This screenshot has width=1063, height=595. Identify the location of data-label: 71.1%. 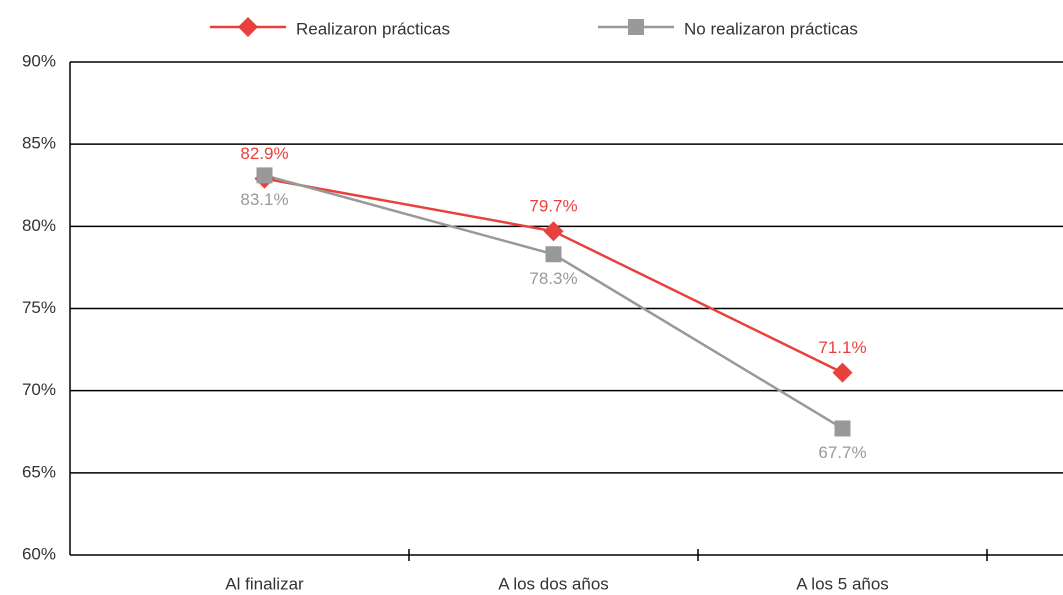
(842, 347).